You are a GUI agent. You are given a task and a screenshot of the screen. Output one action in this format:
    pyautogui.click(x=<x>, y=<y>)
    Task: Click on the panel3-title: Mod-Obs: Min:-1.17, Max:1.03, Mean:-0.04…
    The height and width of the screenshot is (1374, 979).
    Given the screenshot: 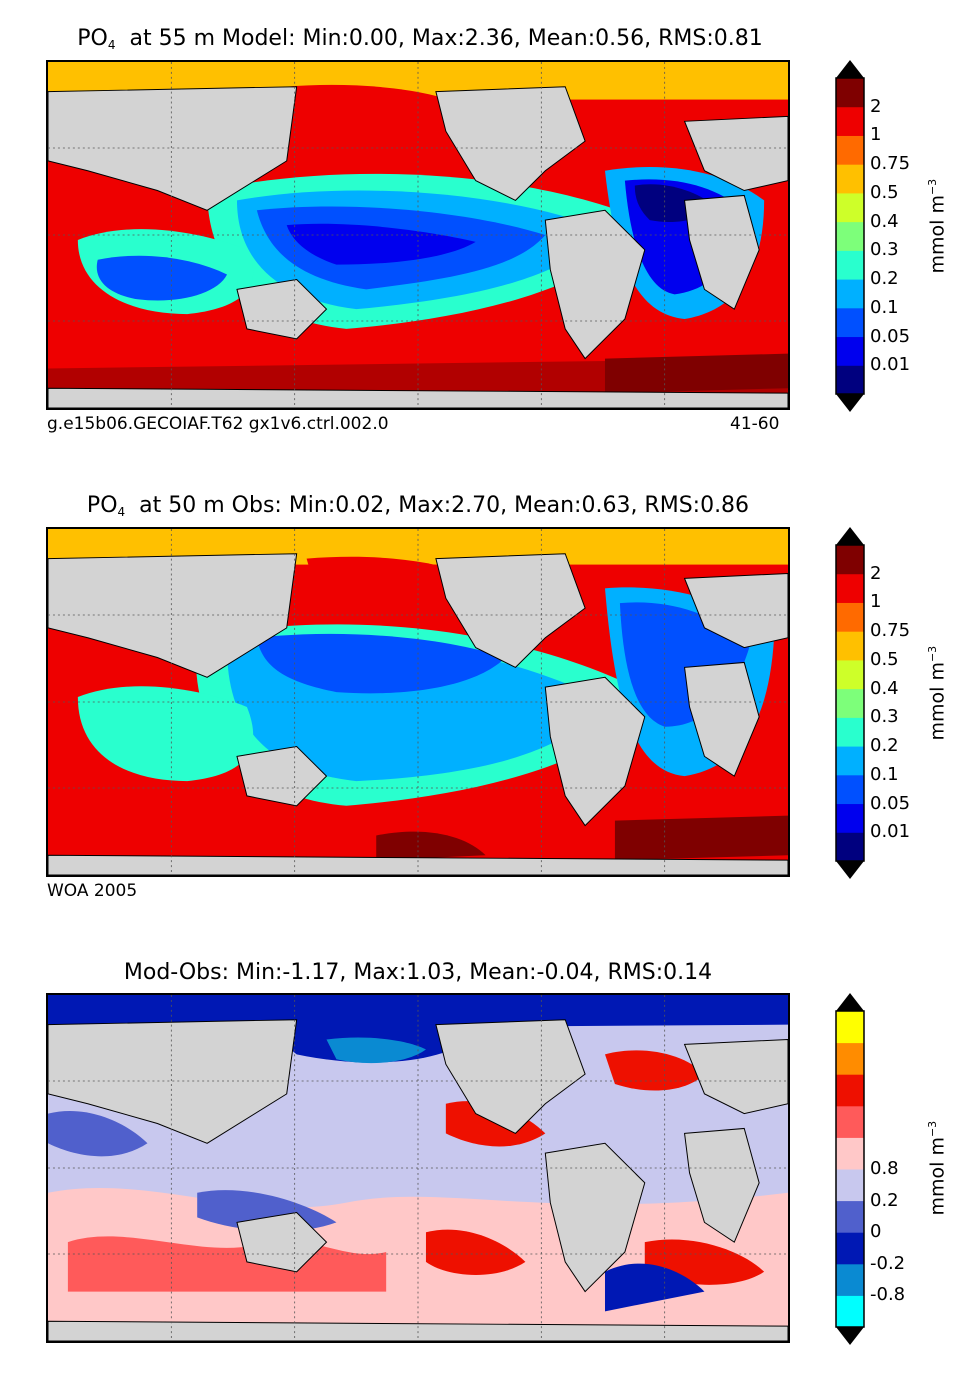 What is the action you would take?
    pyautogui.click(x=418, y=972)
    